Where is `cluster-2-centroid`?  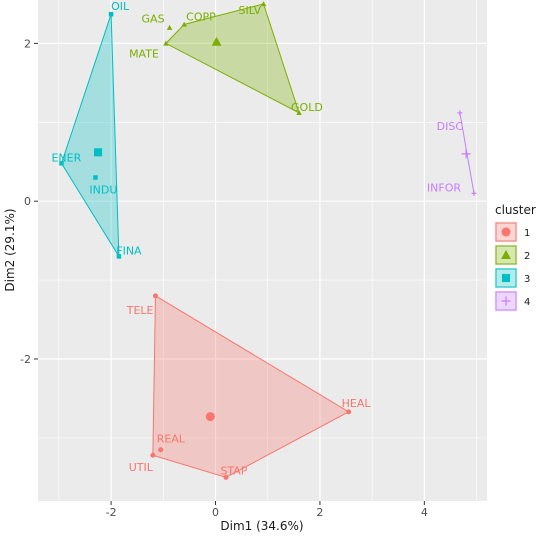
cluster-2-centroid is located at coordinates (216, 41).